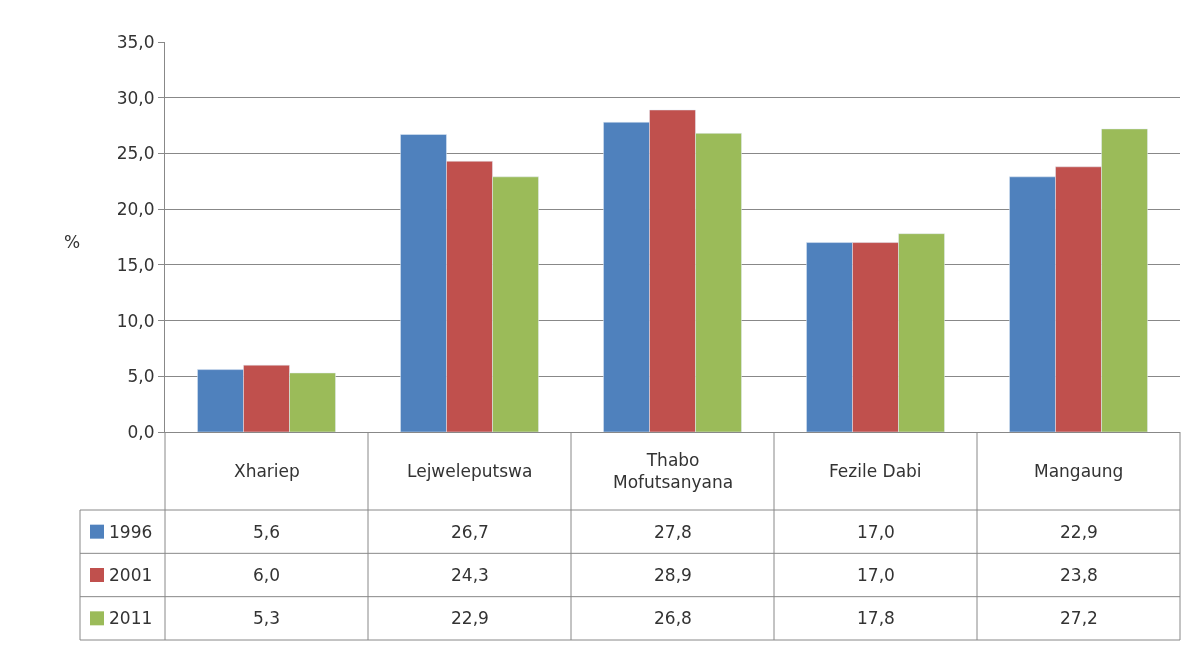  What do you see at coordinates (72, 242) in the screenshot?
I see `y-axis-title: %` at bounding box center [72, 242].